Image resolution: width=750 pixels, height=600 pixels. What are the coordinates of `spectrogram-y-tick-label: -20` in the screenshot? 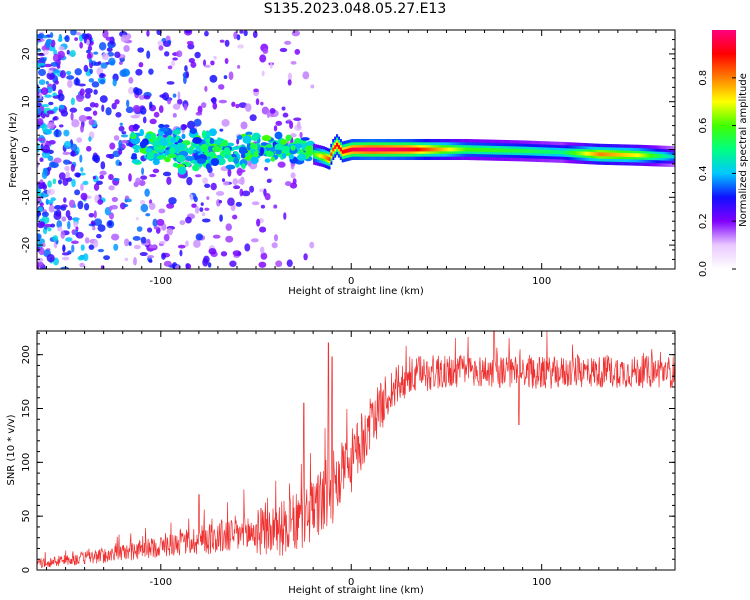 It's located at (26, 245).